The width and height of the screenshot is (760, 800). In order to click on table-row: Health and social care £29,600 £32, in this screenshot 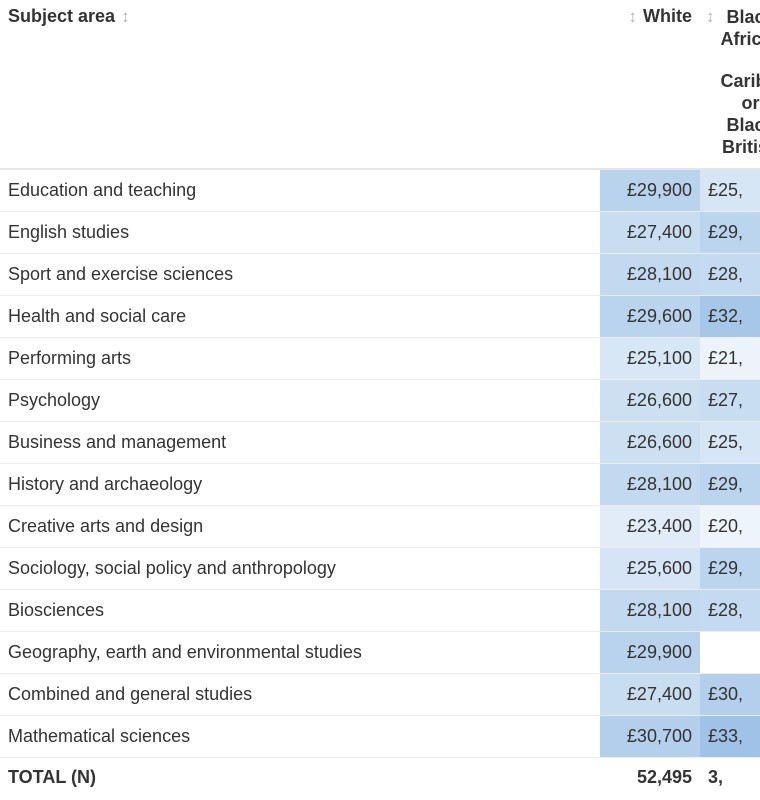, I will do `click(380, 316)`.